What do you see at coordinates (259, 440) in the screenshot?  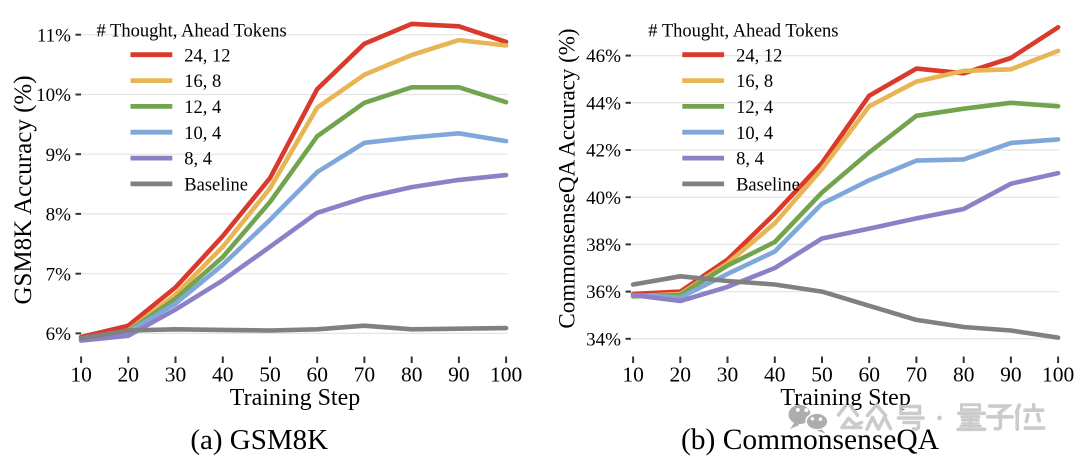 I see `svg-text: (a) GSM8K` at bounding box center [259, 440].